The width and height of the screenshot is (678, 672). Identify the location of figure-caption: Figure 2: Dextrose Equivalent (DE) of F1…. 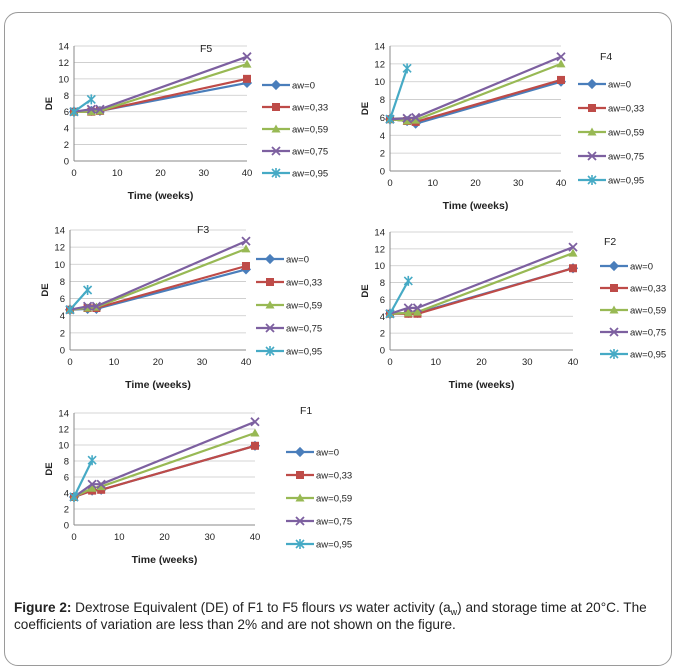
(345, 616).